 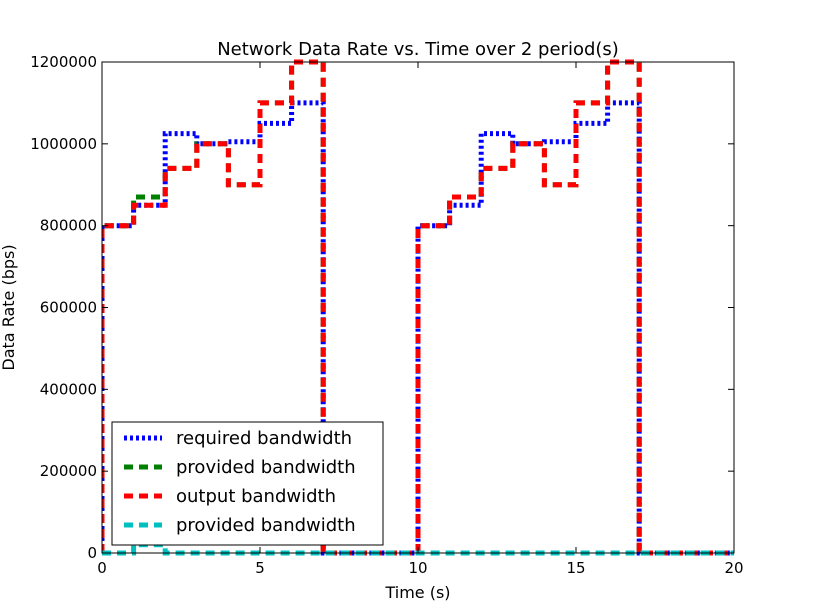 What do you see at coordinates (63, 62) in the screenshot?
I see `y-tick-label: 1200000` at bounding box center [63, 62].